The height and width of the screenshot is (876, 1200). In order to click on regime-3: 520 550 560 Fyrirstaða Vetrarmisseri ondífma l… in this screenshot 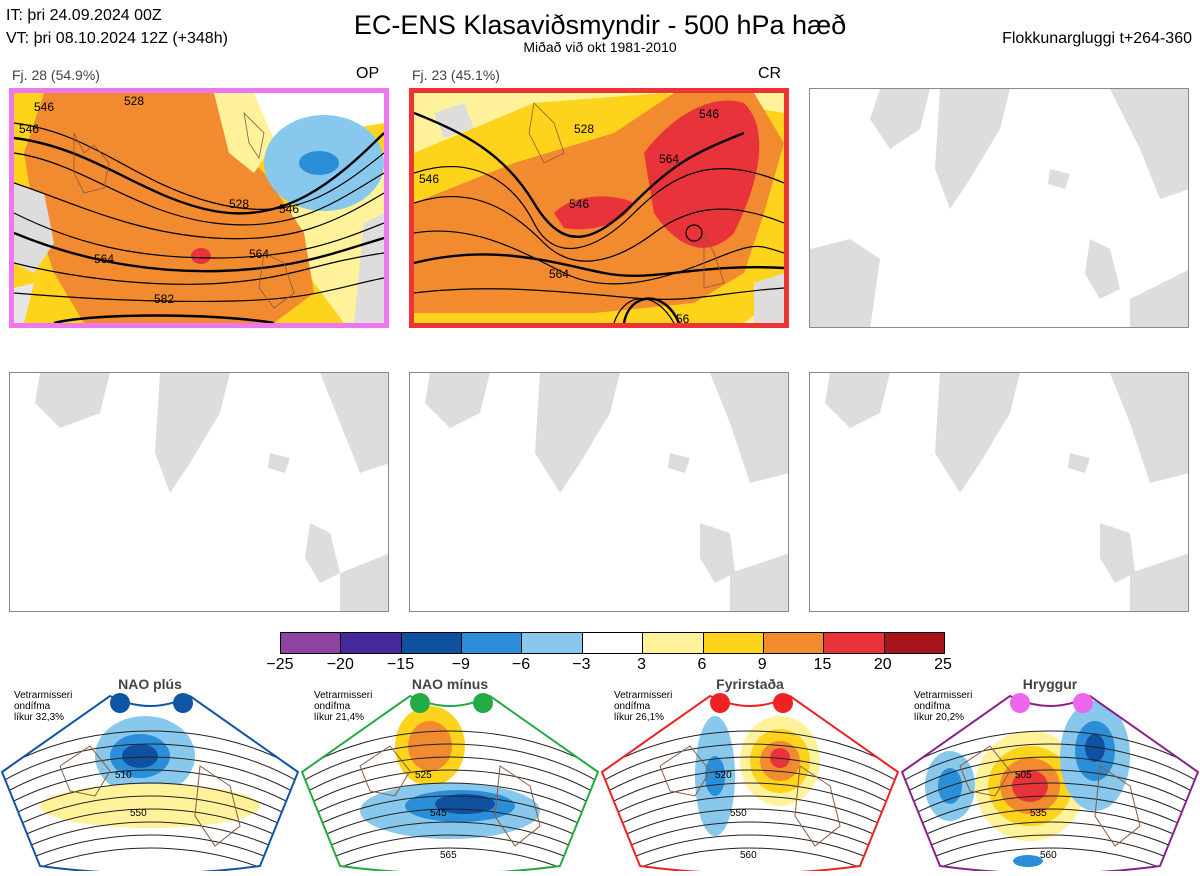, I will do `click(750, 775)`.